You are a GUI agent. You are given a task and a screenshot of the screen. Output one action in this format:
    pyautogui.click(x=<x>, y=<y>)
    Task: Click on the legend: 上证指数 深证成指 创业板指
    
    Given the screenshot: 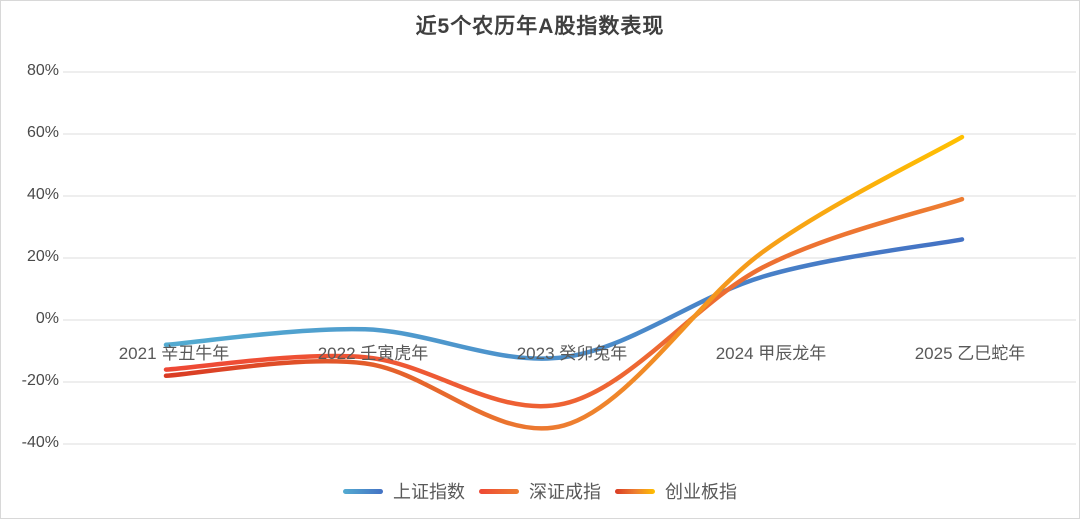 What is the action you would take?
    pyautogui.click(x=540, y=491)
    